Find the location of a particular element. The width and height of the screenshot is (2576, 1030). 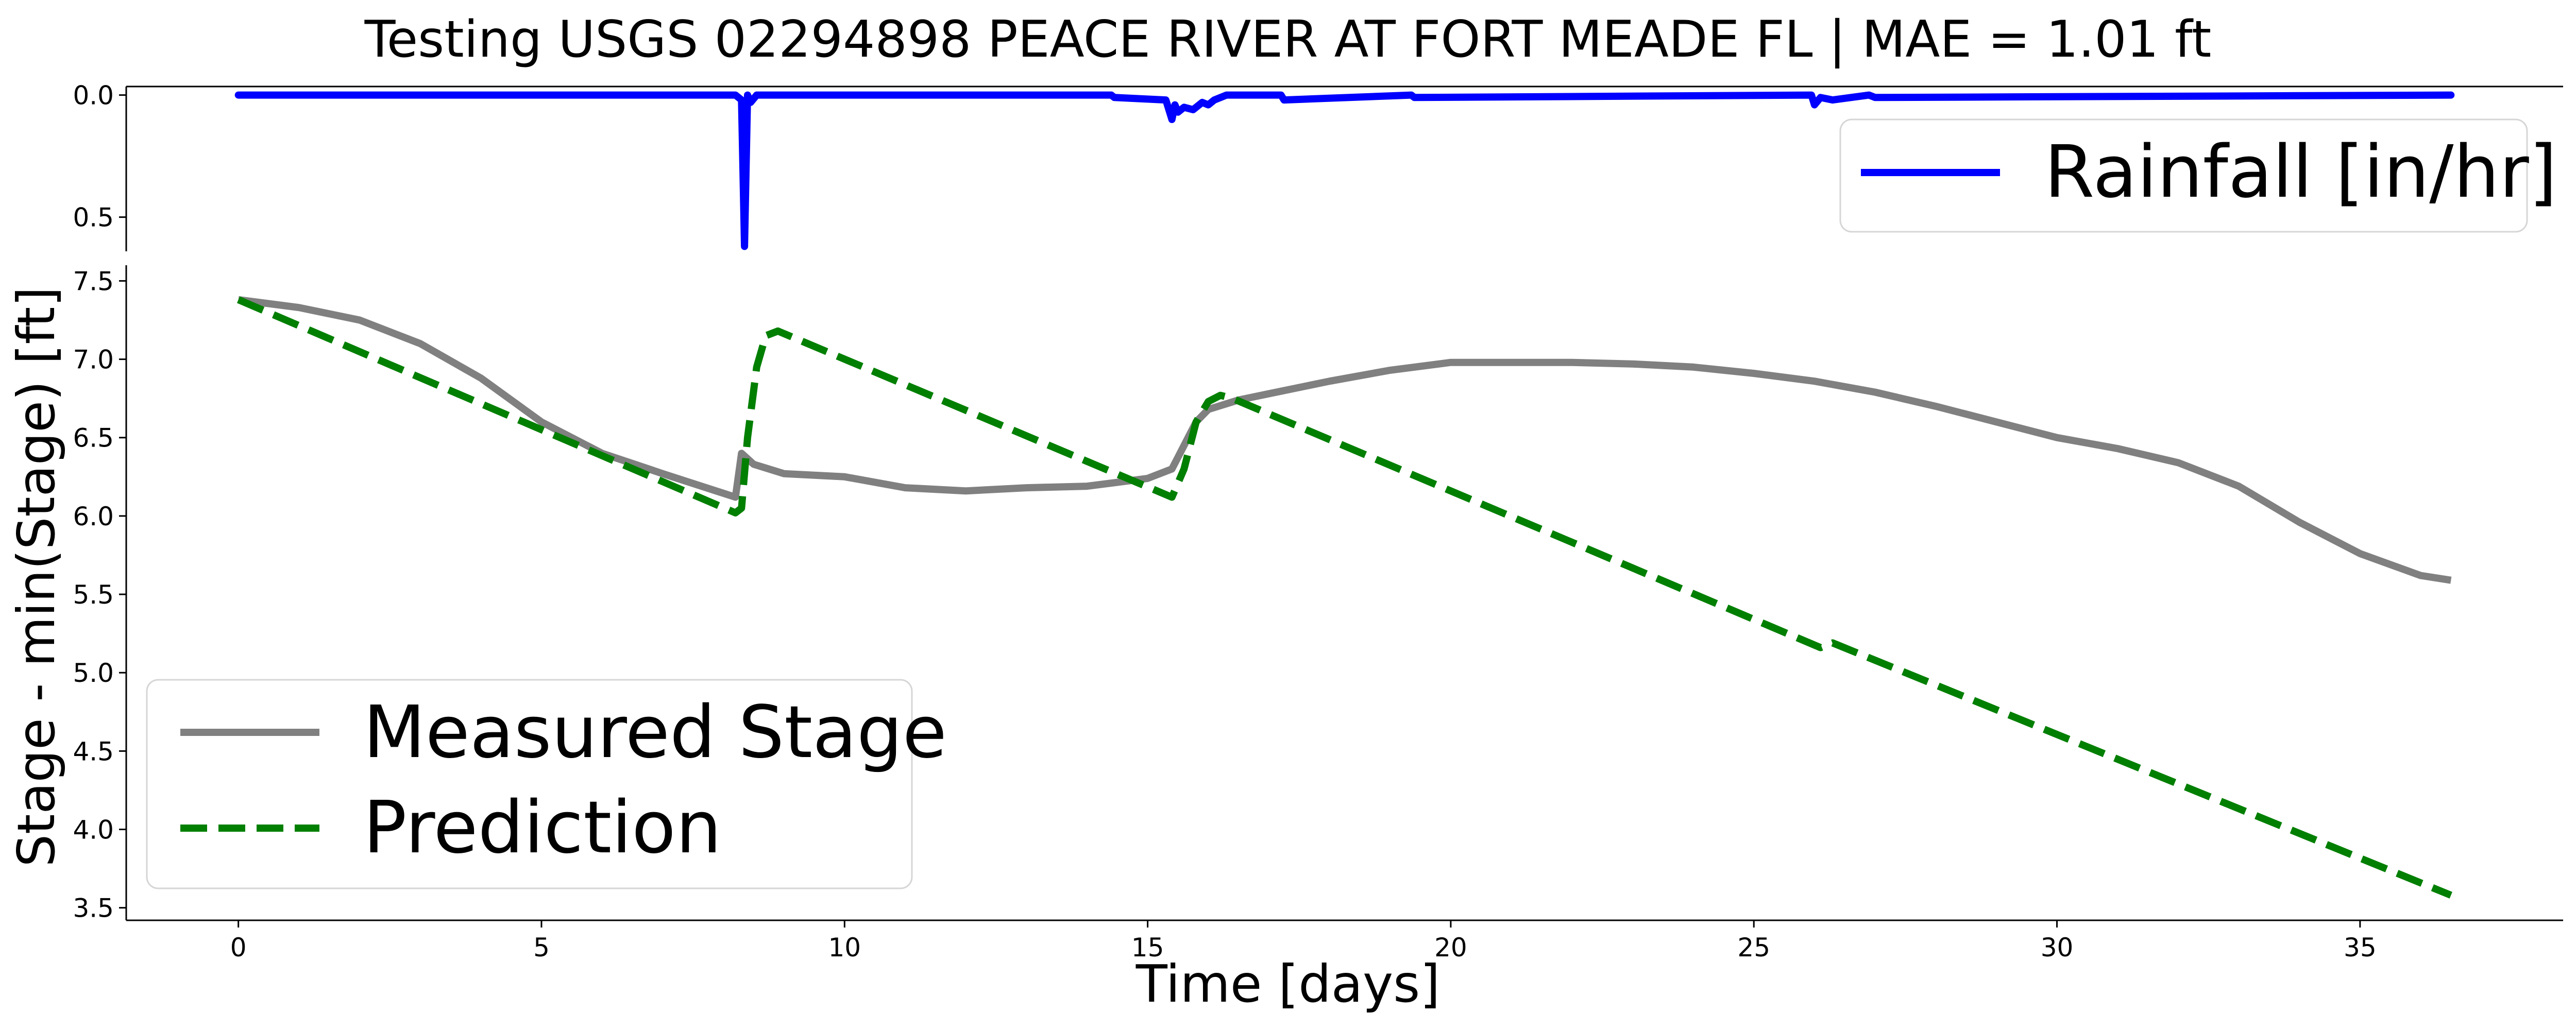

stage-legend-box is located at coordinates (529, 784).